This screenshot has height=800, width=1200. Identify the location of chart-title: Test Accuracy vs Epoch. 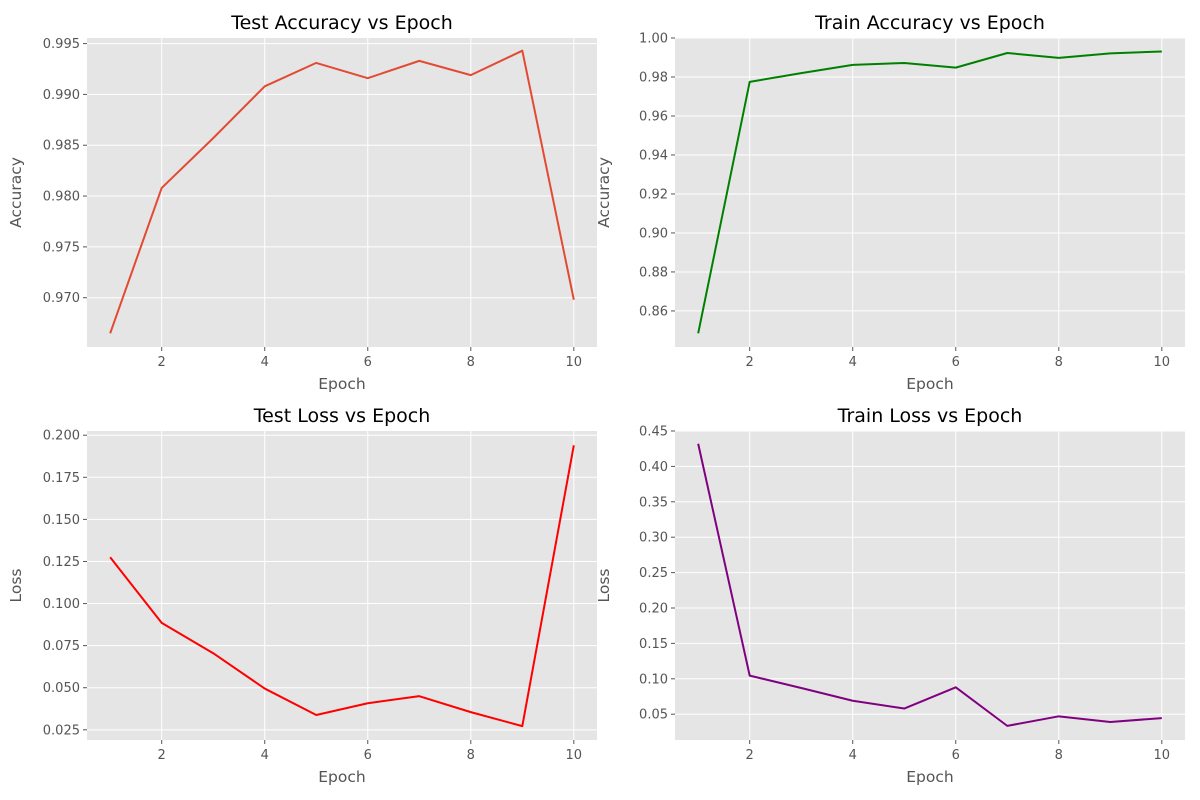
(341, 23).